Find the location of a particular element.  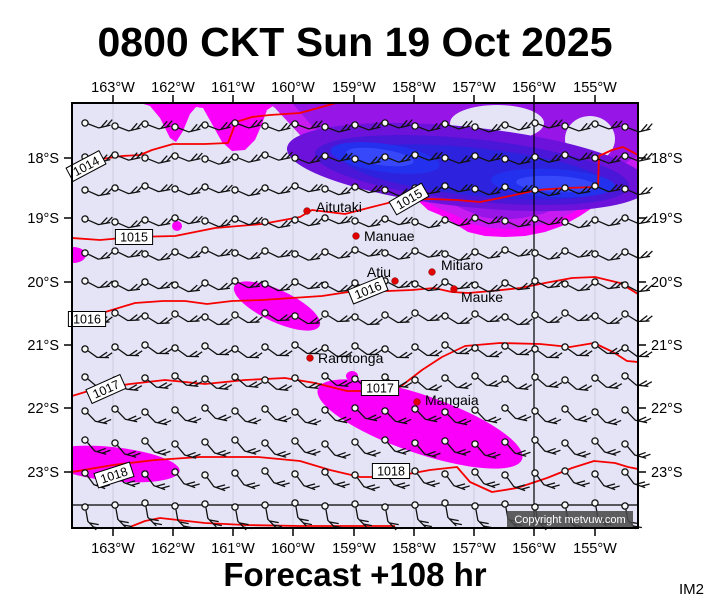

copyright-box is located at coordinates (570, 519).